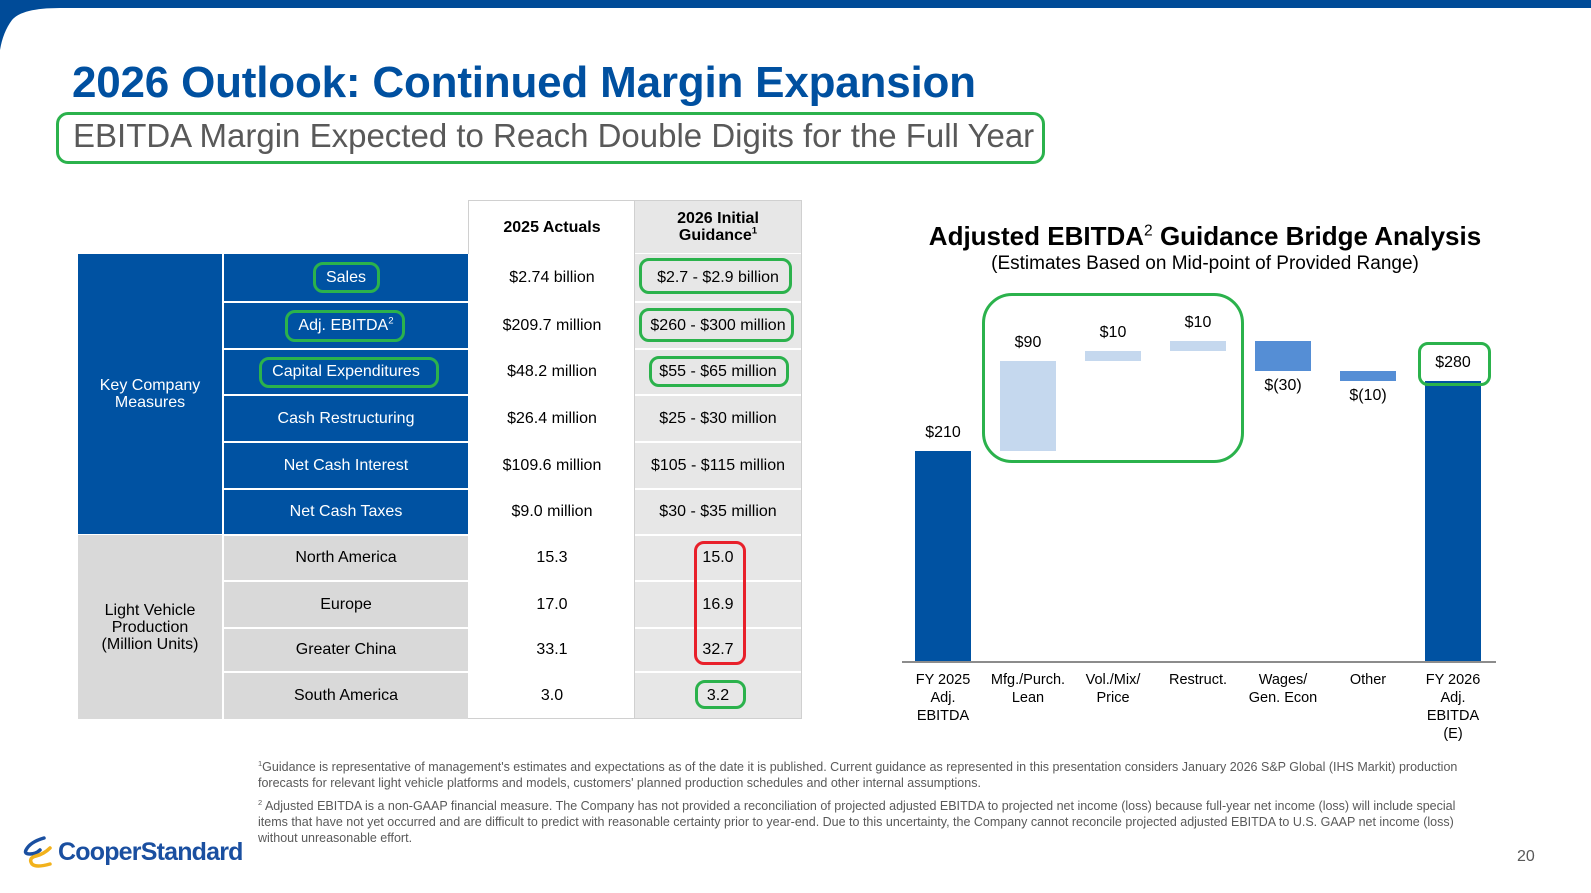 This screenshot has width=1591, height=893. I want to click on table-border-top, so click(635, 200).